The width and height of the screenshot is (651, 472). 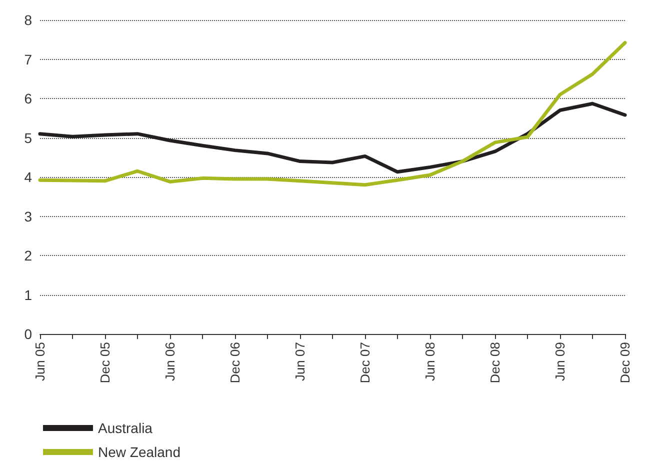 I want to click on y-tick-label: 7, so click(x=28, y=59).